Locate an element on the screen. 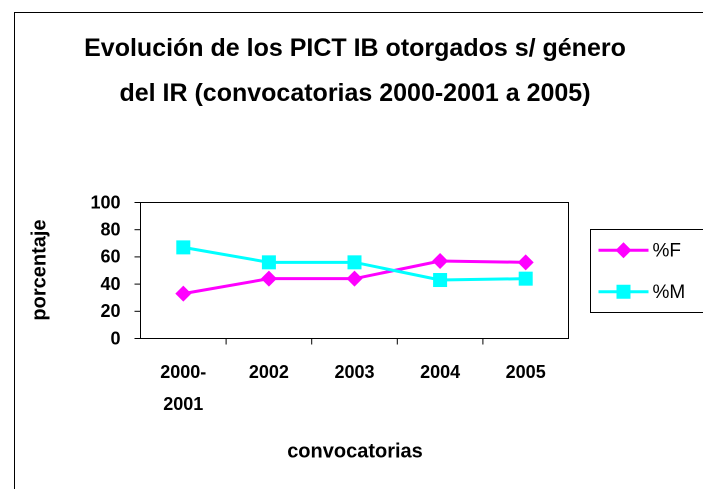 This screenshot has height=489, width=703. y-axis-label: porcentaje is located at coordinates (39, 269).